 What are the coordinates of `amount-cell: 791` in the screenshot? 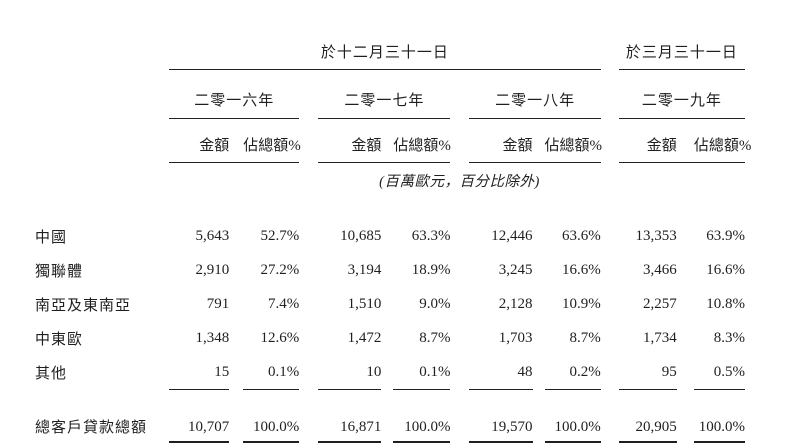 It's located at (218, 303).